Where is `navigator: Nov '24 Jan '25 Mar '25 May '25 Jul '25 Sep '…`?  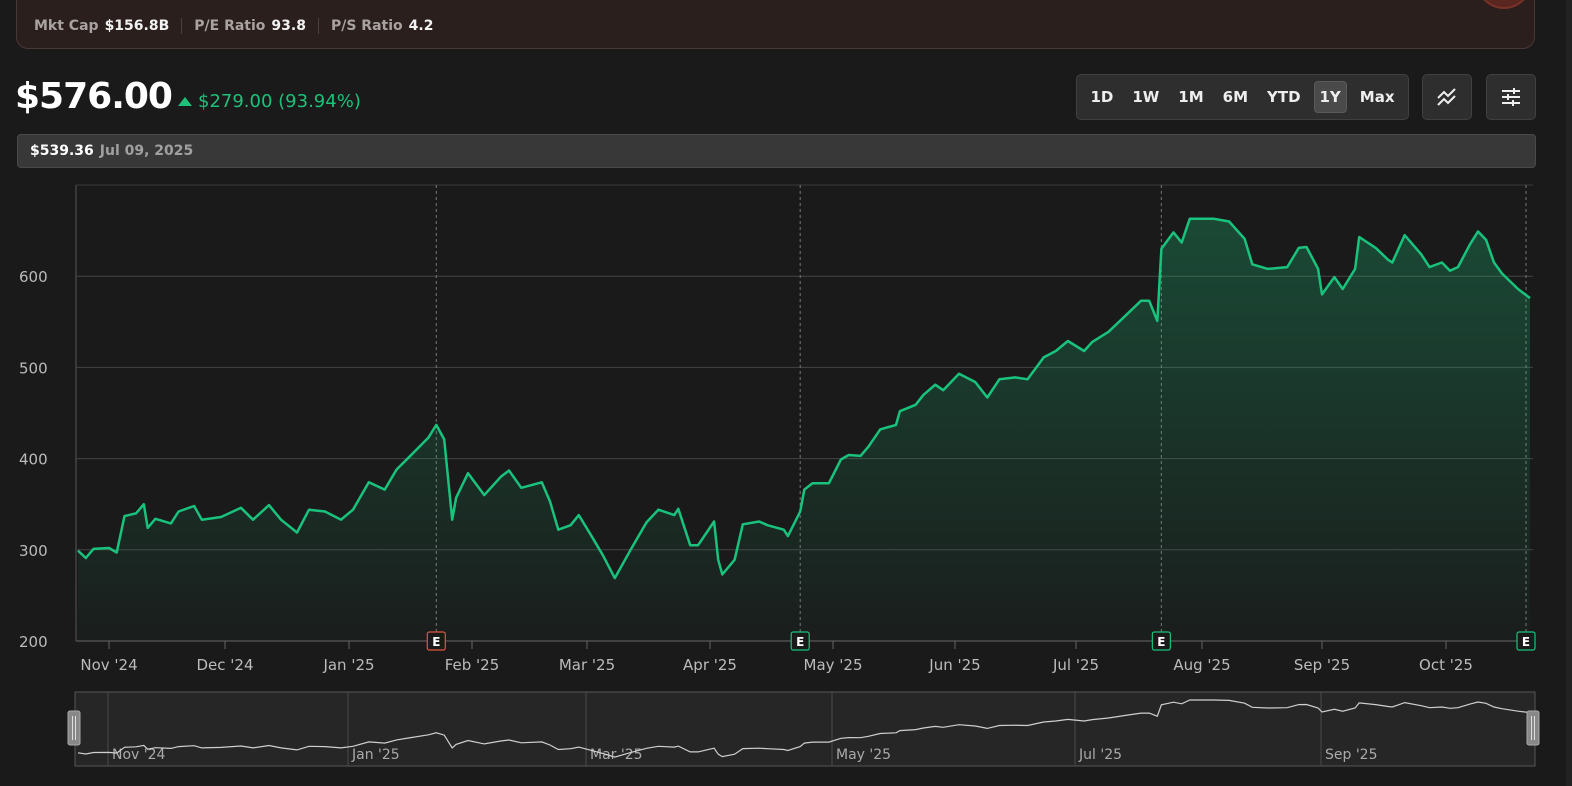 navigator: Nov '24 Jan '25 Mar '25 May '25 Jul '25 Sep '… is located at coordinates (803, 729).